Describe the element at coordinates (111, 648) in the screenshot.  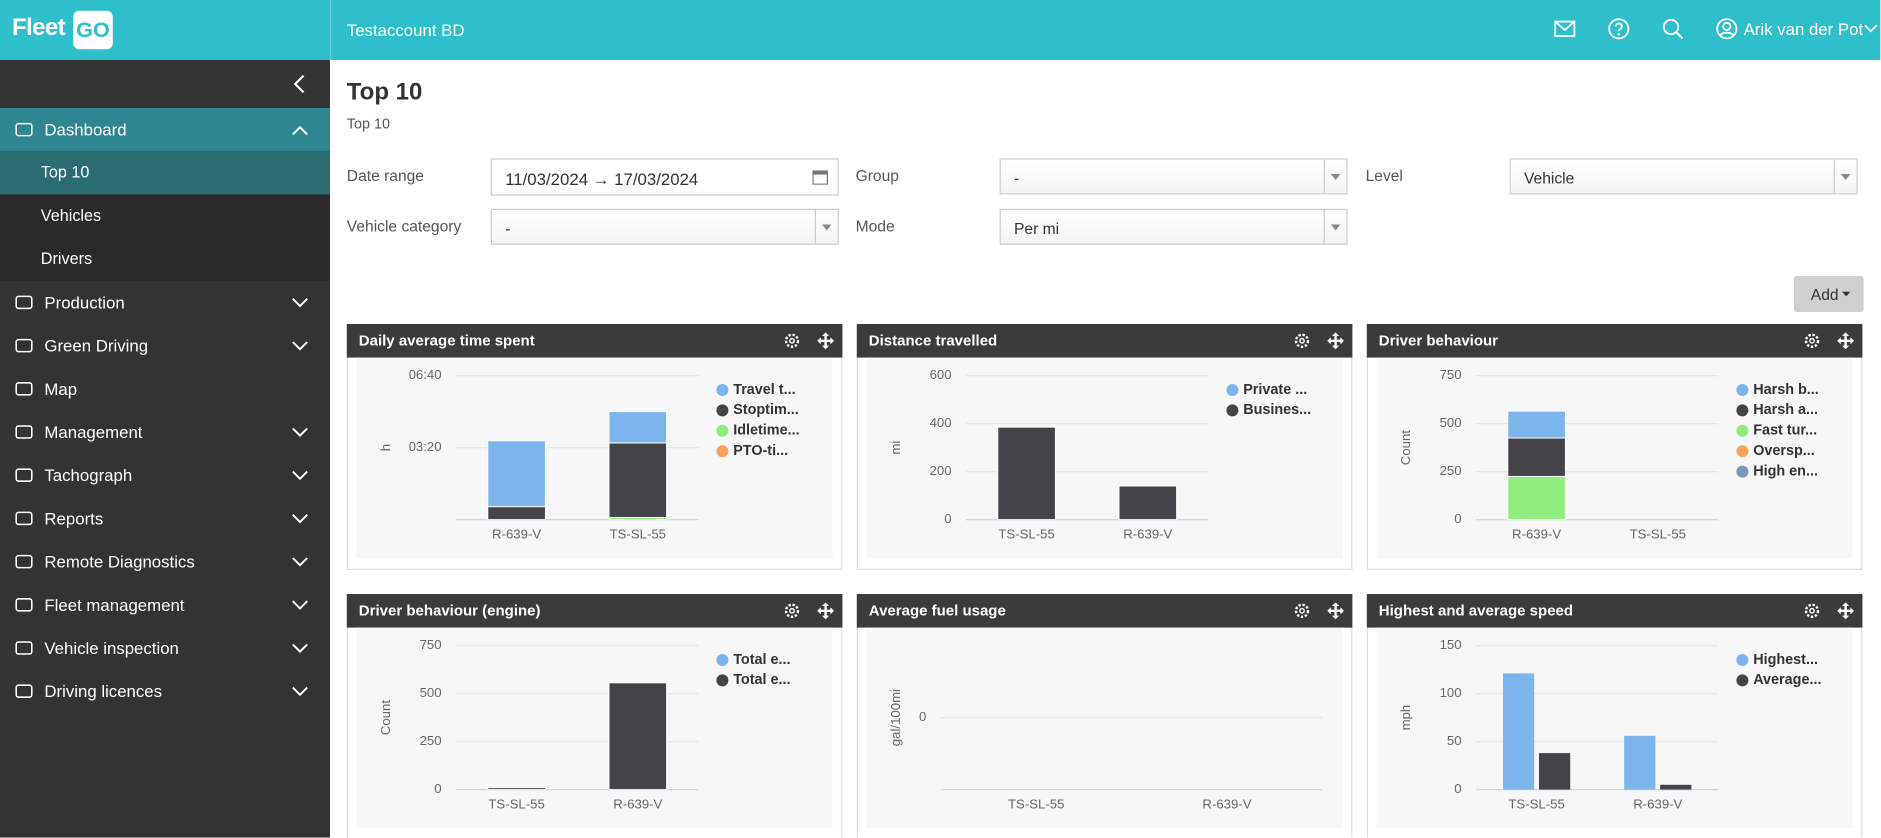
I see `menu-label: Vehicle inspection` at that location.